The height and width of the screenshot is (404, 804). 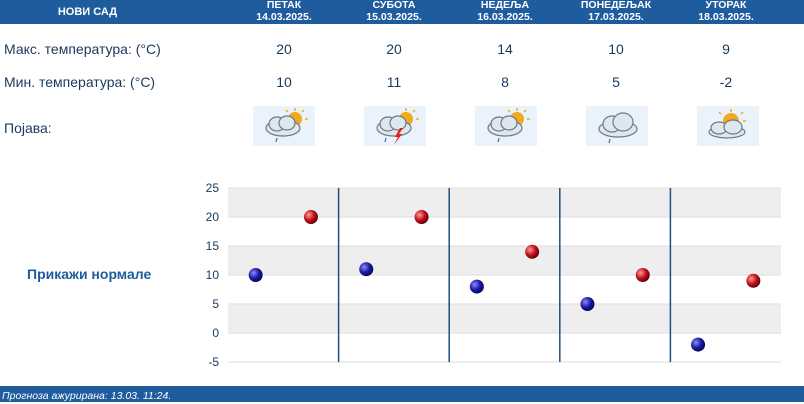 What do you see at coordinates (395, 126) in the screenshot?
I see `thunderstorm-icon` at bounding box center [395, 126].